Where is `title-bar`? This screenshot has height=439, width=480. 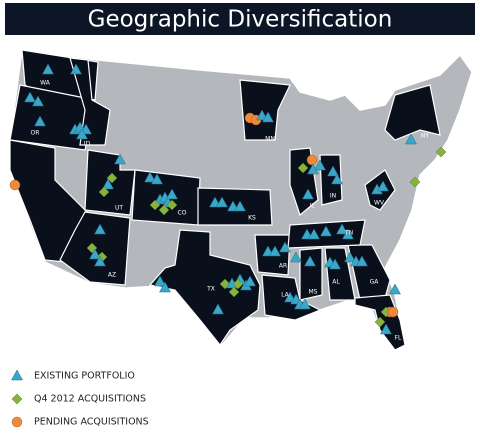
title-bar is located at coordinates (240, 19).